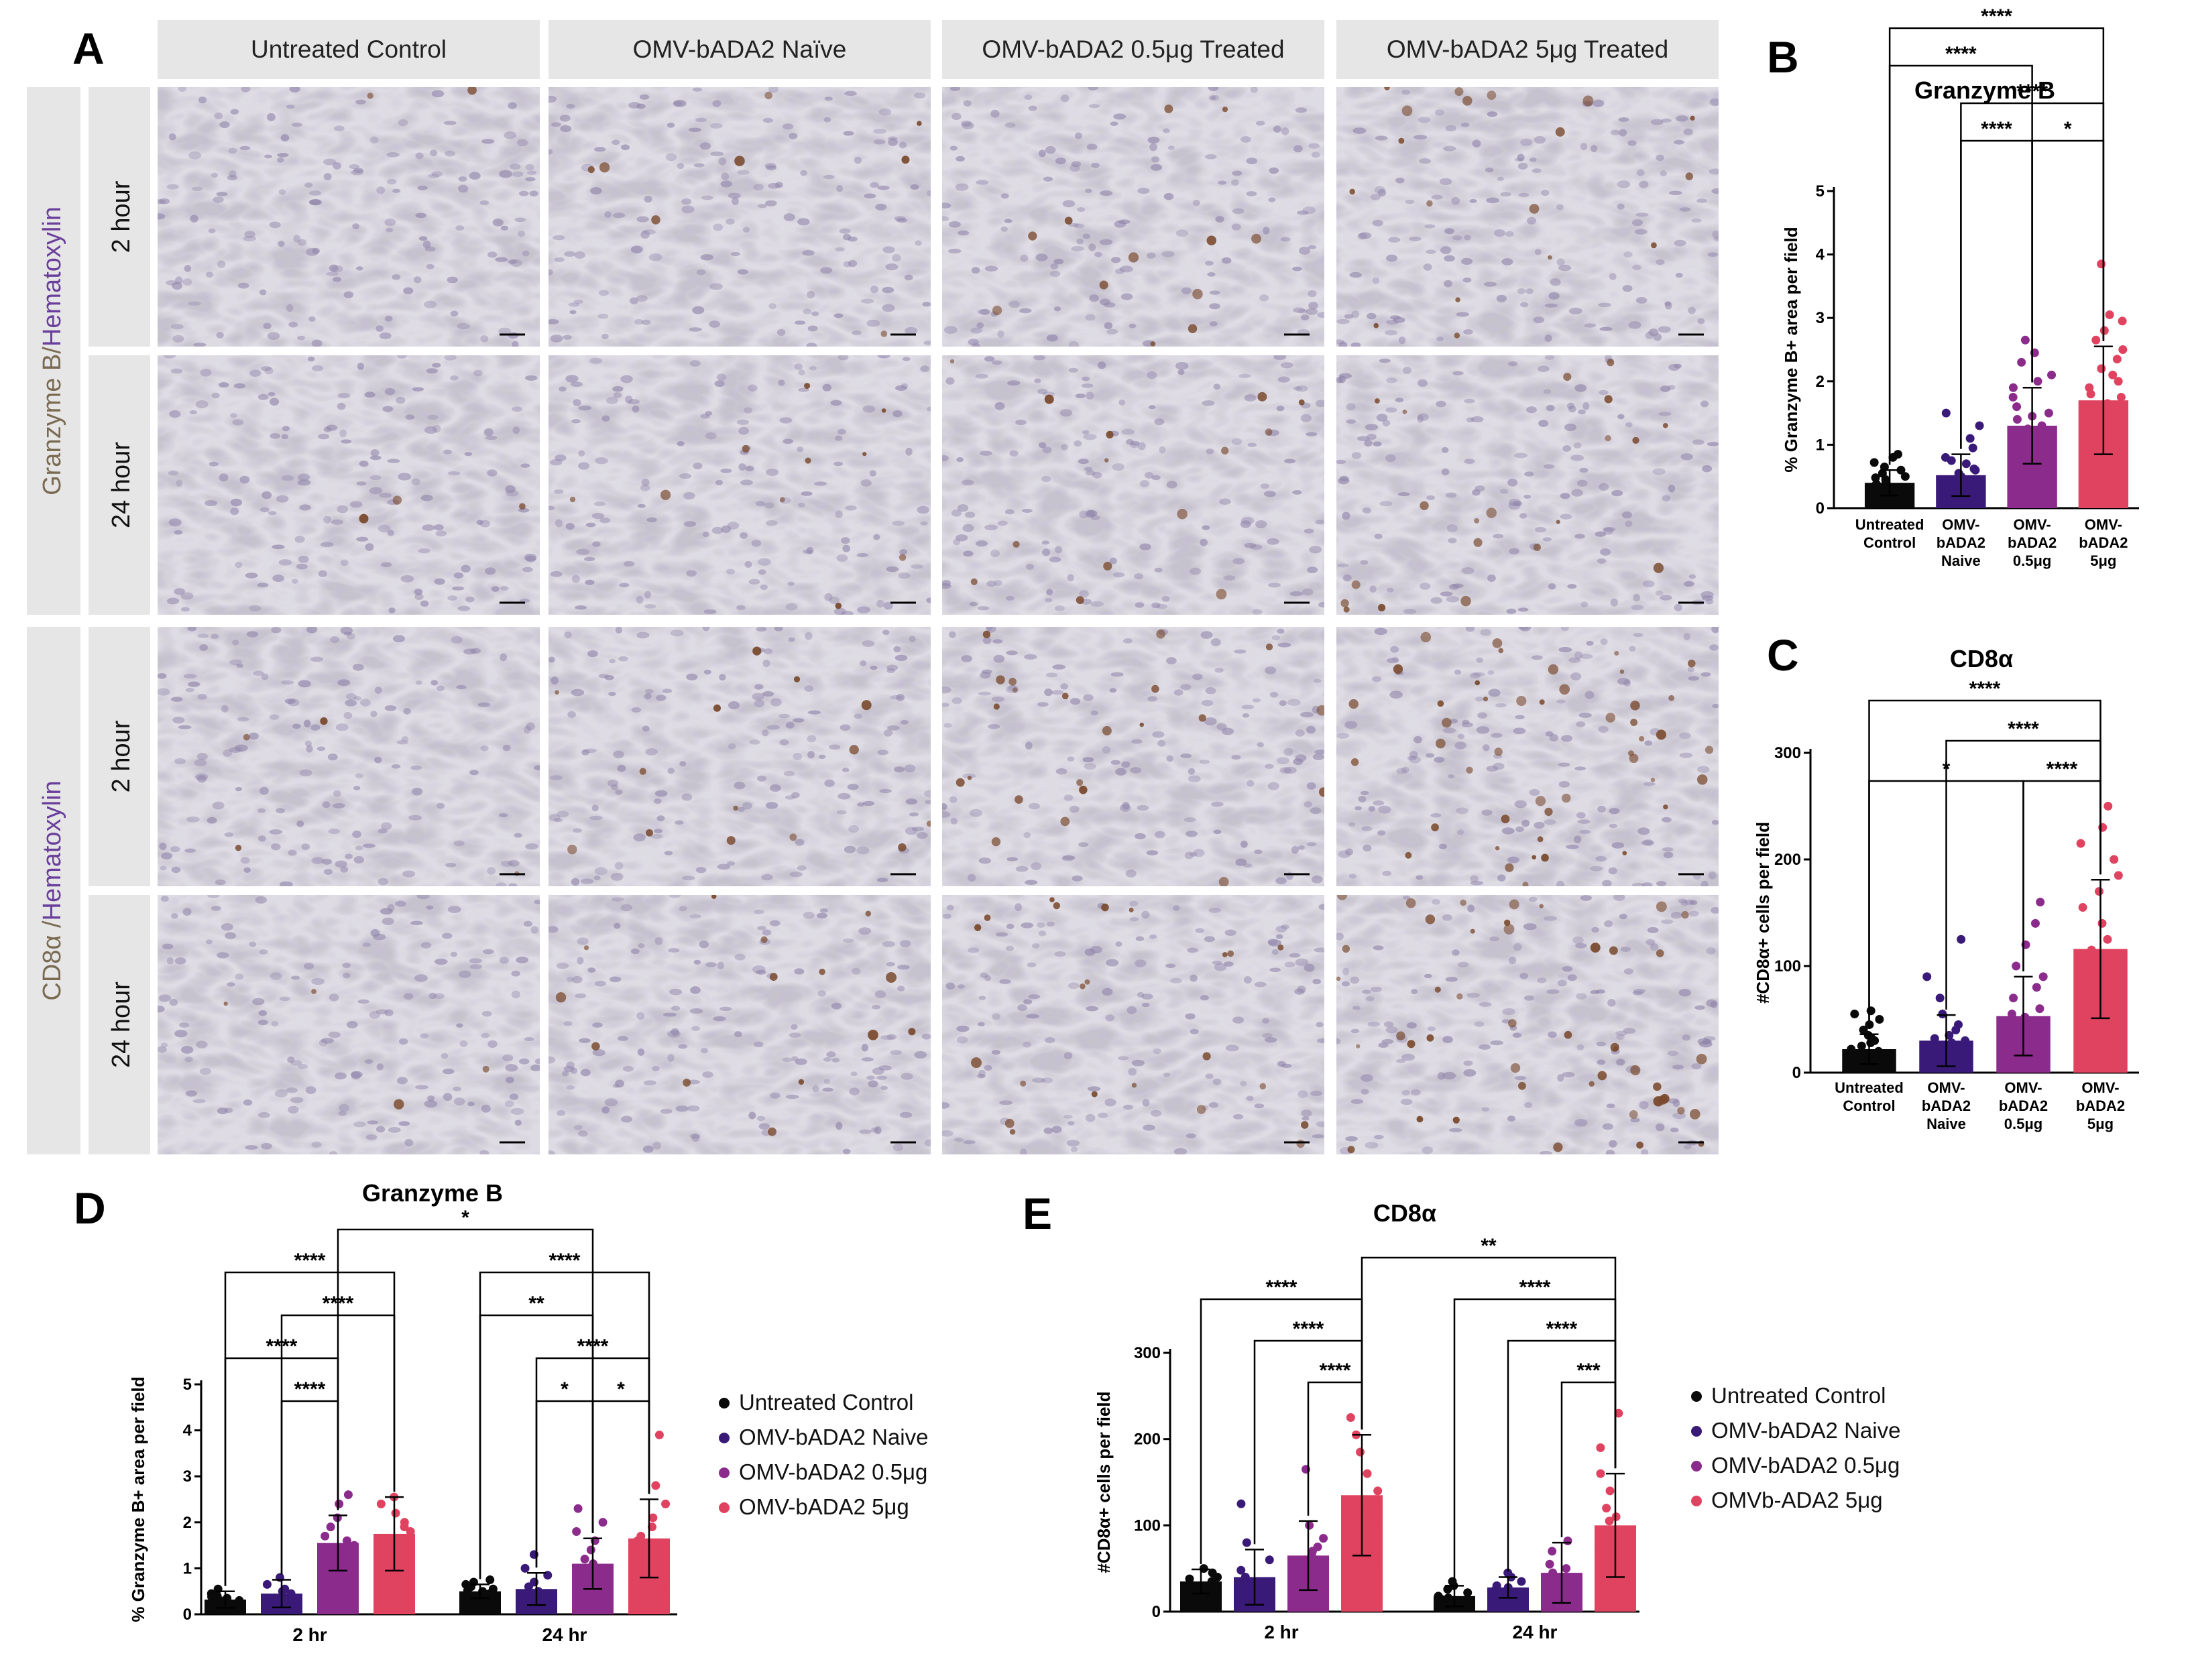 Image resolution: width=2192 pixels, height=1680 pixels. Describe the element at coordinates (121, 216) in the screenshot. I see `time-label: 2 hour` at that location.